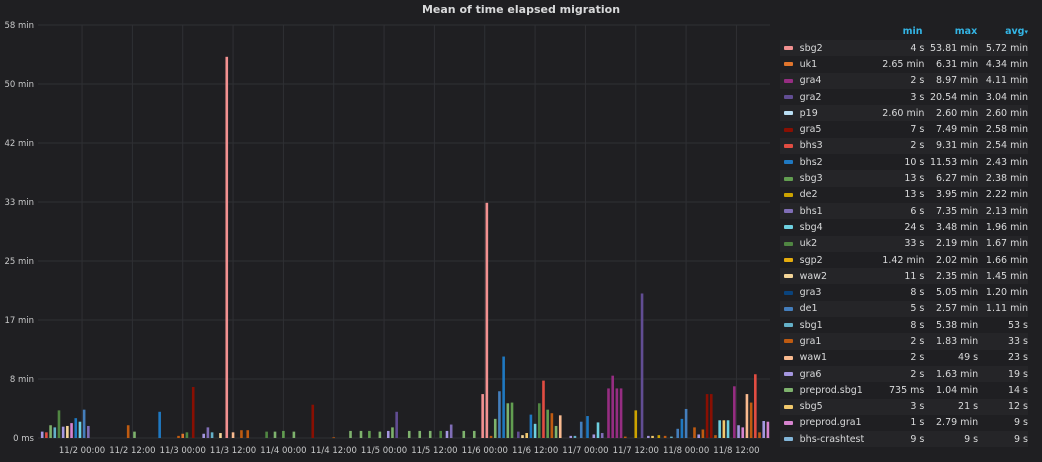 The image size is (1042, 462). Describe the element at coordinates (707, 416) in the screenshot. I see `bar-gra5` at that location.